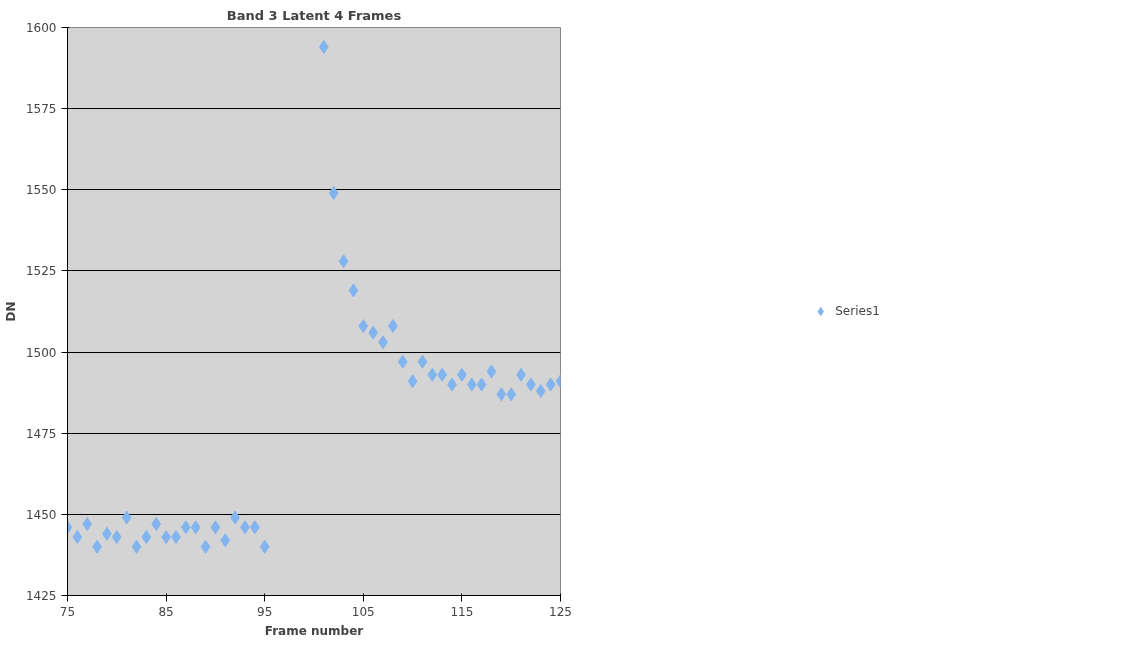 The image size is (1143, 648). Describe the element at coordinates (314, 15) in the screenshot. I see `chart-title: Band 3 Latent 4 Frames` at that location.